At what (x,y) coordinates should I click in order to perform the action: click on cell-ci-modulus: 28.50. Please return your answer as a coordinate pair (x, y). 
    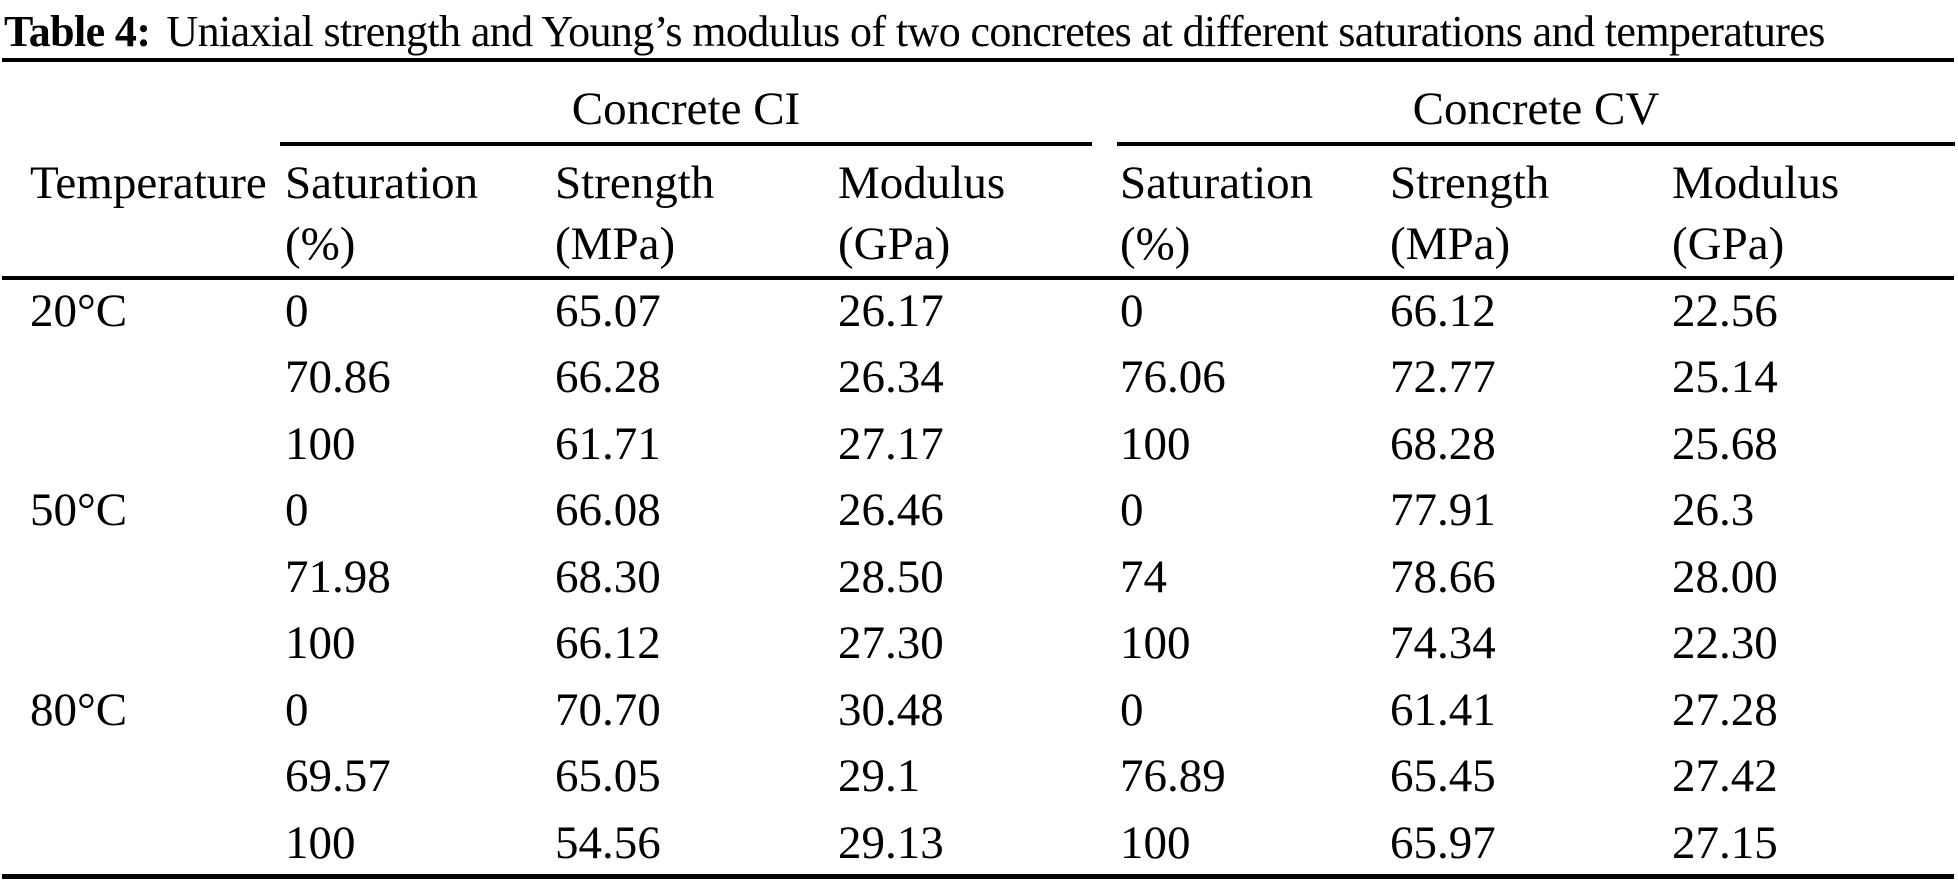
    Looking at the image, I should click on (891, 576).